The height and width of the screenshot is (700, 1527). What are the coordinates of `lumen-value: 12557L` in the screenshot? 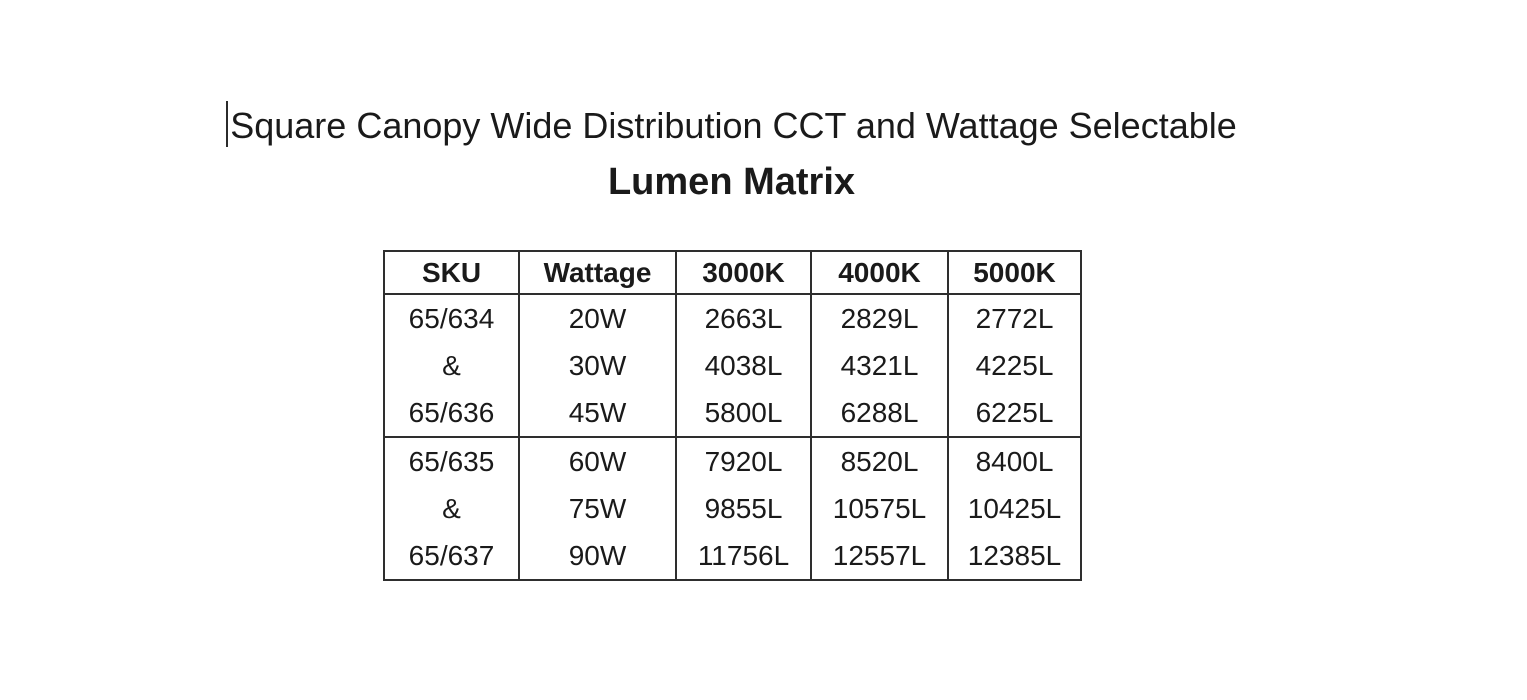 It's located at (879, 555).